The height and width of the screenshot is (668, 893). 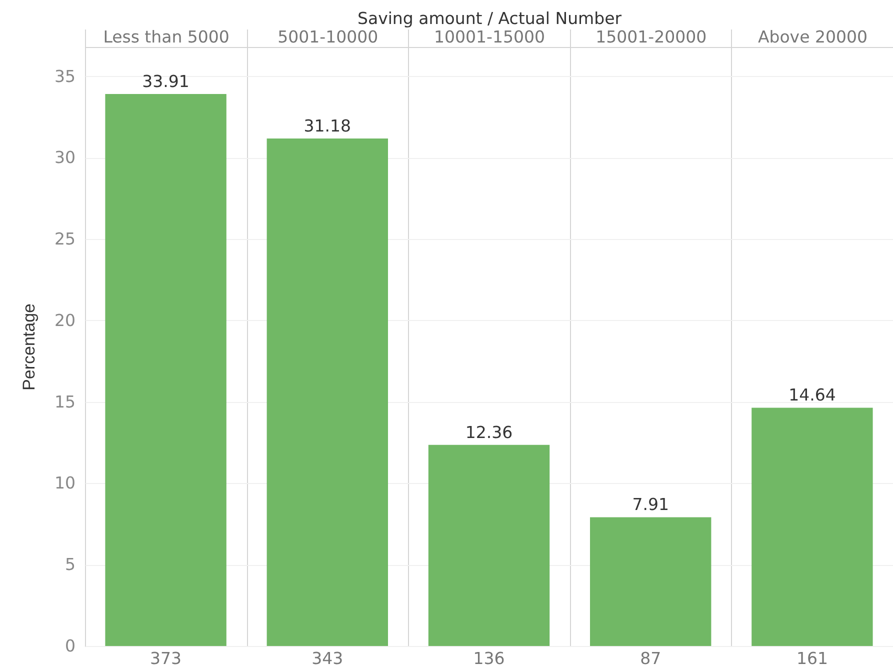 What do you see at coordinates (489, 18) in the screenshot?
I see `x-axis-title: Saving amount / Actual Number` at bounding box center [489, 18].